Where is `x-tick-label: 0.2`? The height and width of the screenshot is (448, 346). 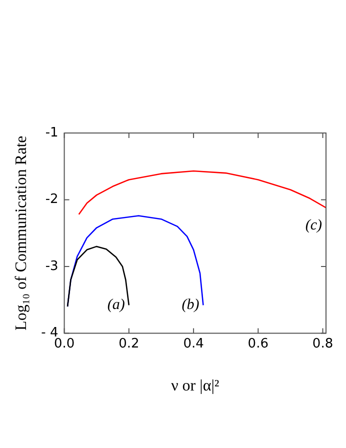
x-tick-label: 0.2 is located at coordinates (129, 344).